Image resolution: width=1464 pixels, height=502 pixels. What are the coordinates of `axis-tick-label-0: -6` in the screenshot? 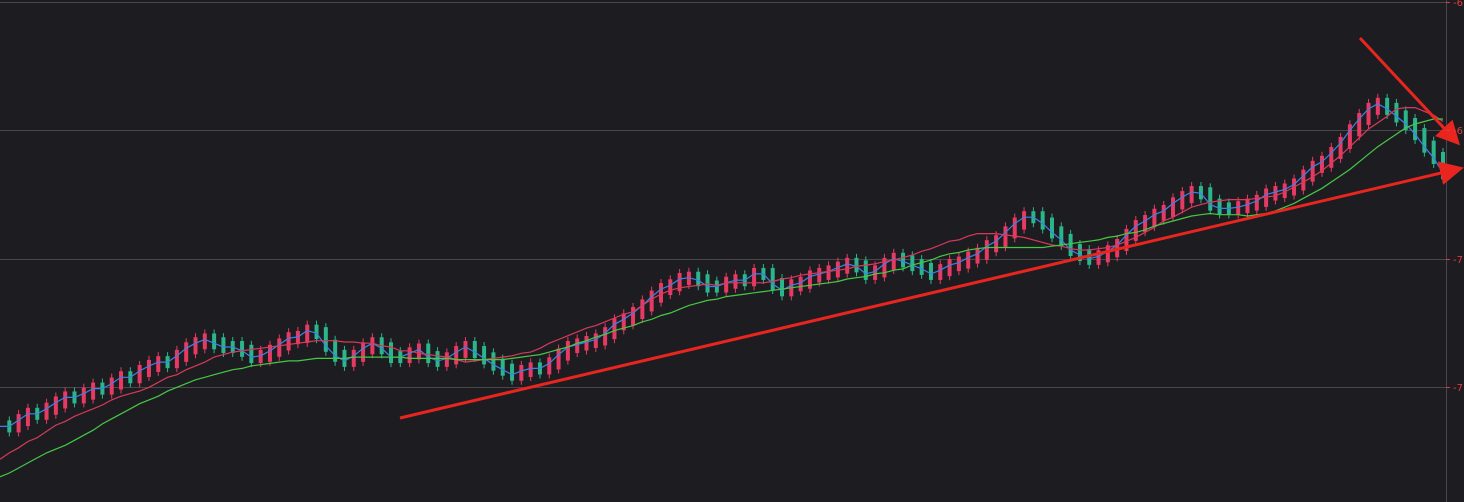 It's located at (1458, 4).